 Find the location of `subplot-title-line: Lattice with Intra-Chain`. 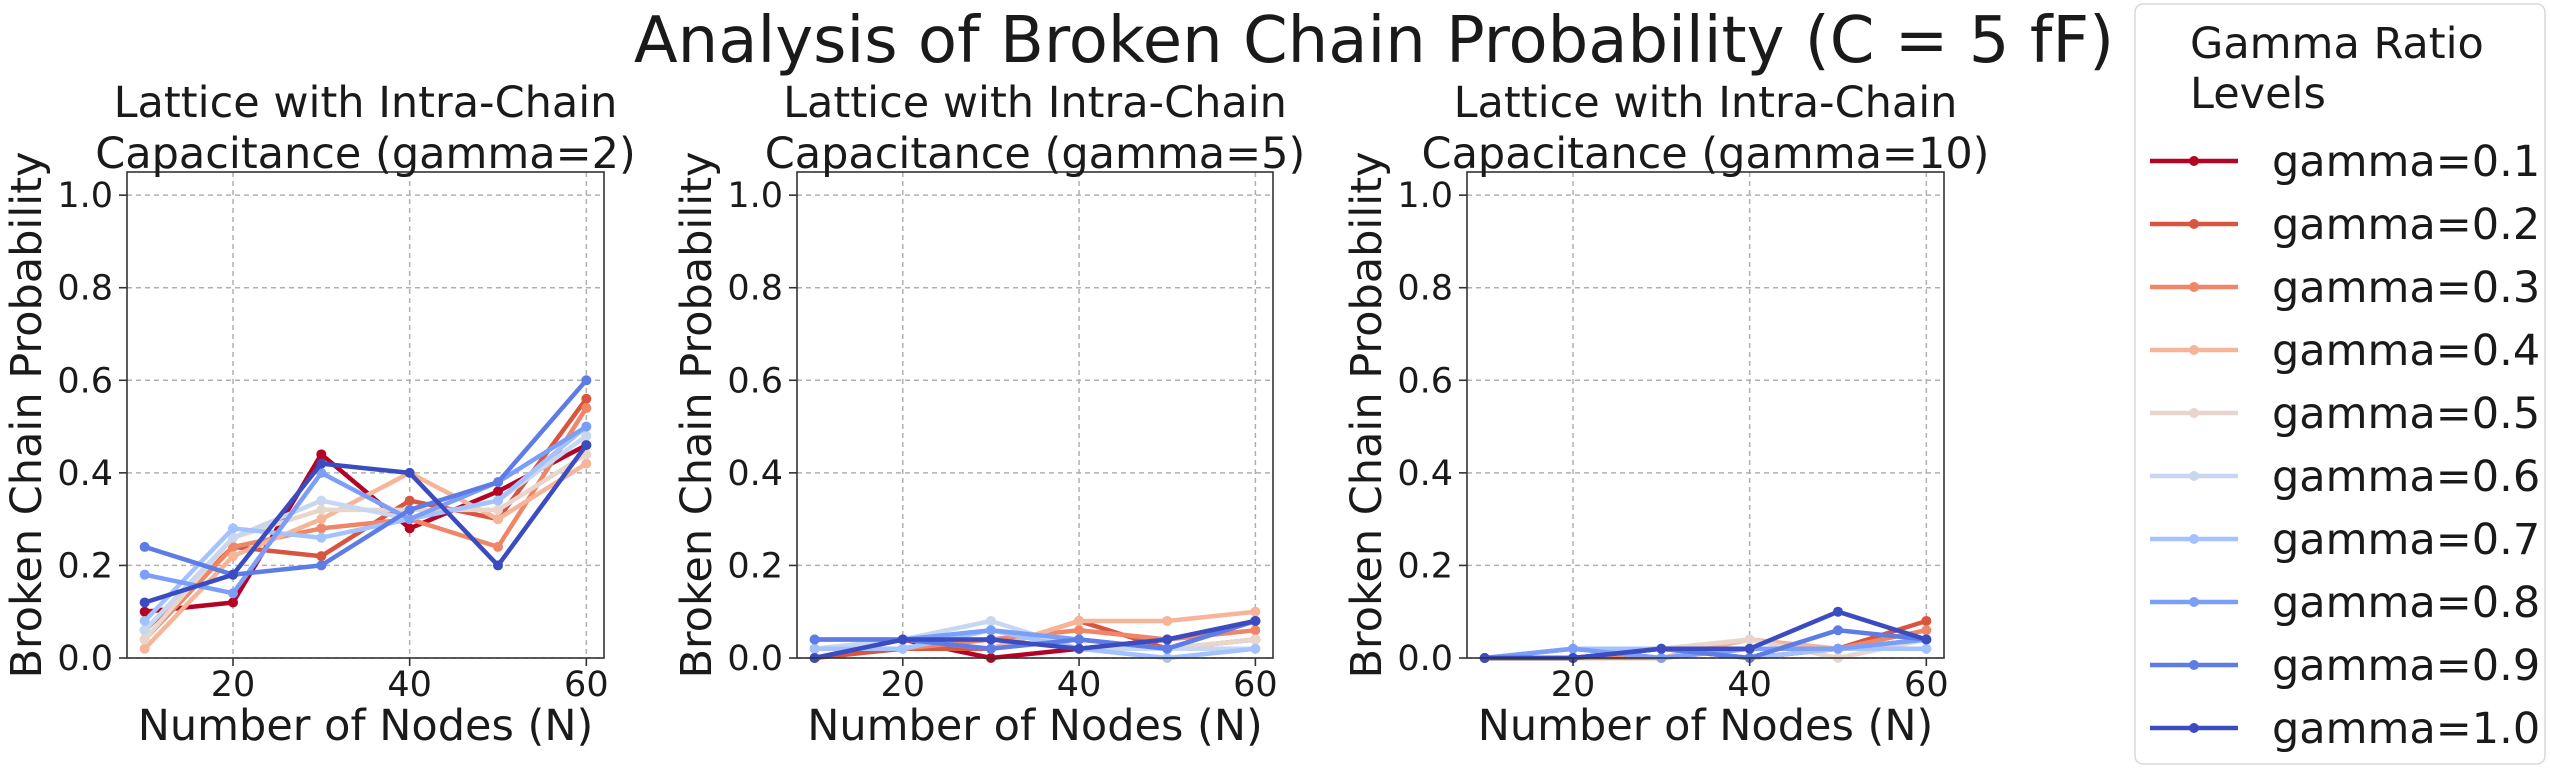

subplot-title-line: Lattice with Intra-Chain is located at coordinates (1706, 103).